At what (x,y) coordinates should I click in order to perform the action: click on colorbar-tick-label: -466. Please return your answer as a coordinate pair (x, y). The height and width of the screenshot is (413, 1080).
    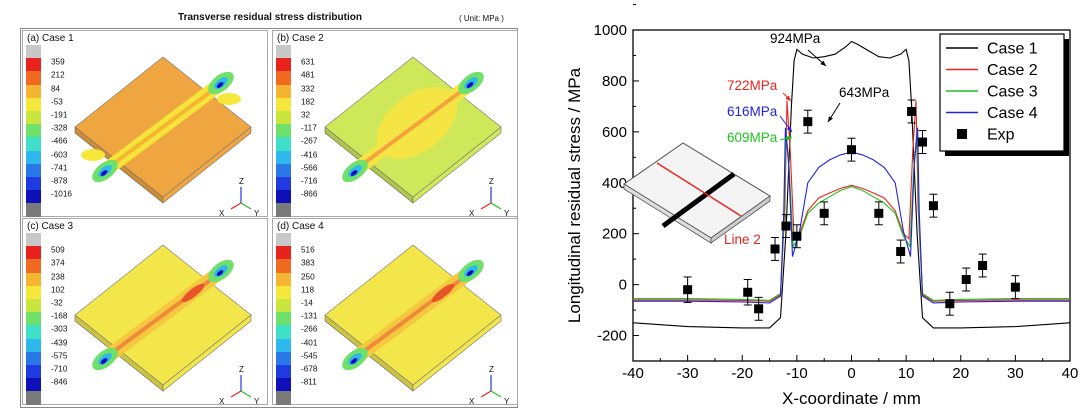
    Looking at the image, I should click on (59, 141).